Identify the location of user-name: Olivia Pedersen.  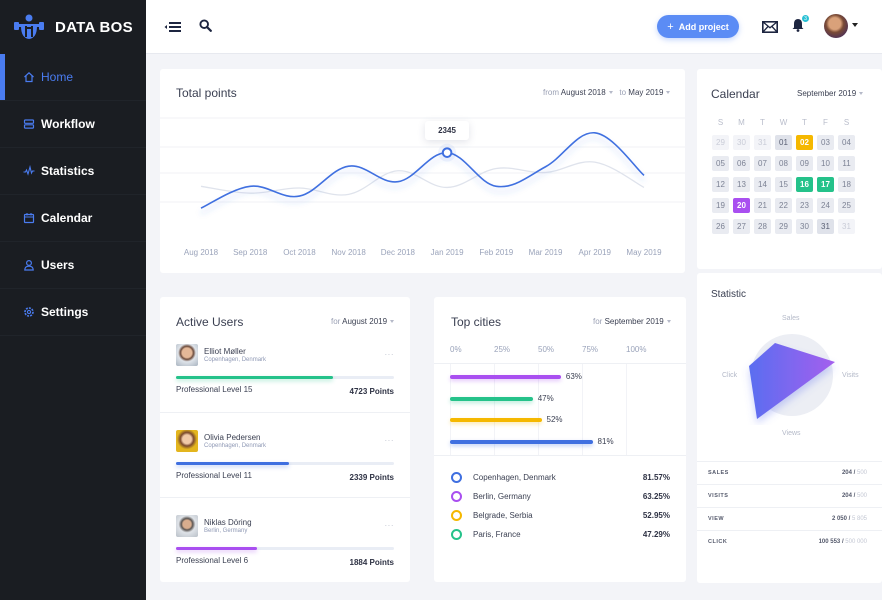
(232, 437).